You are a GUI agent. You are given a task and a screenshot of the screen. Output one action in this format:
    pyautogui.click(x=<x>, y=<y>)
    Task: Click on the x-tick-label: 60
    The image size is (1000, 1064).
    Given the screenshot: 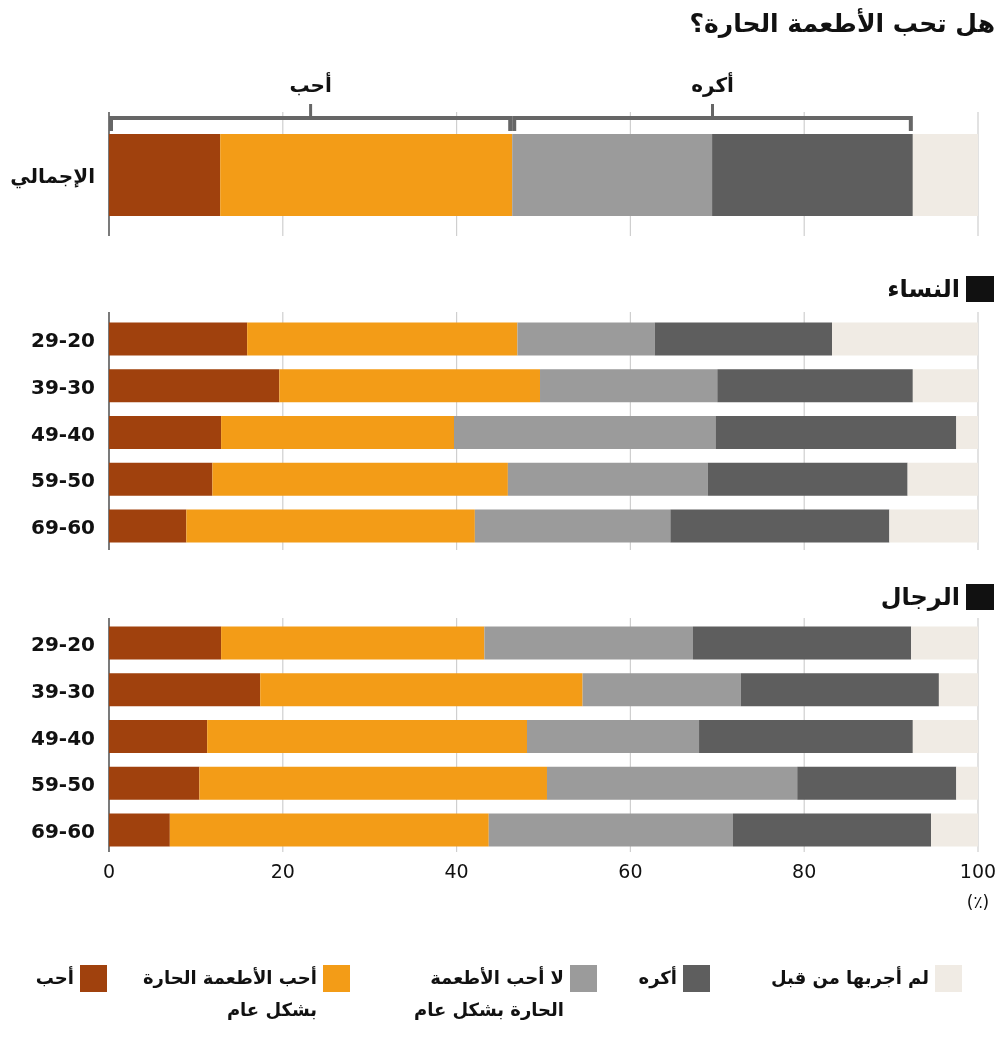 What is the action you would take?
    pyautogui.click(x=630, y=871)
    